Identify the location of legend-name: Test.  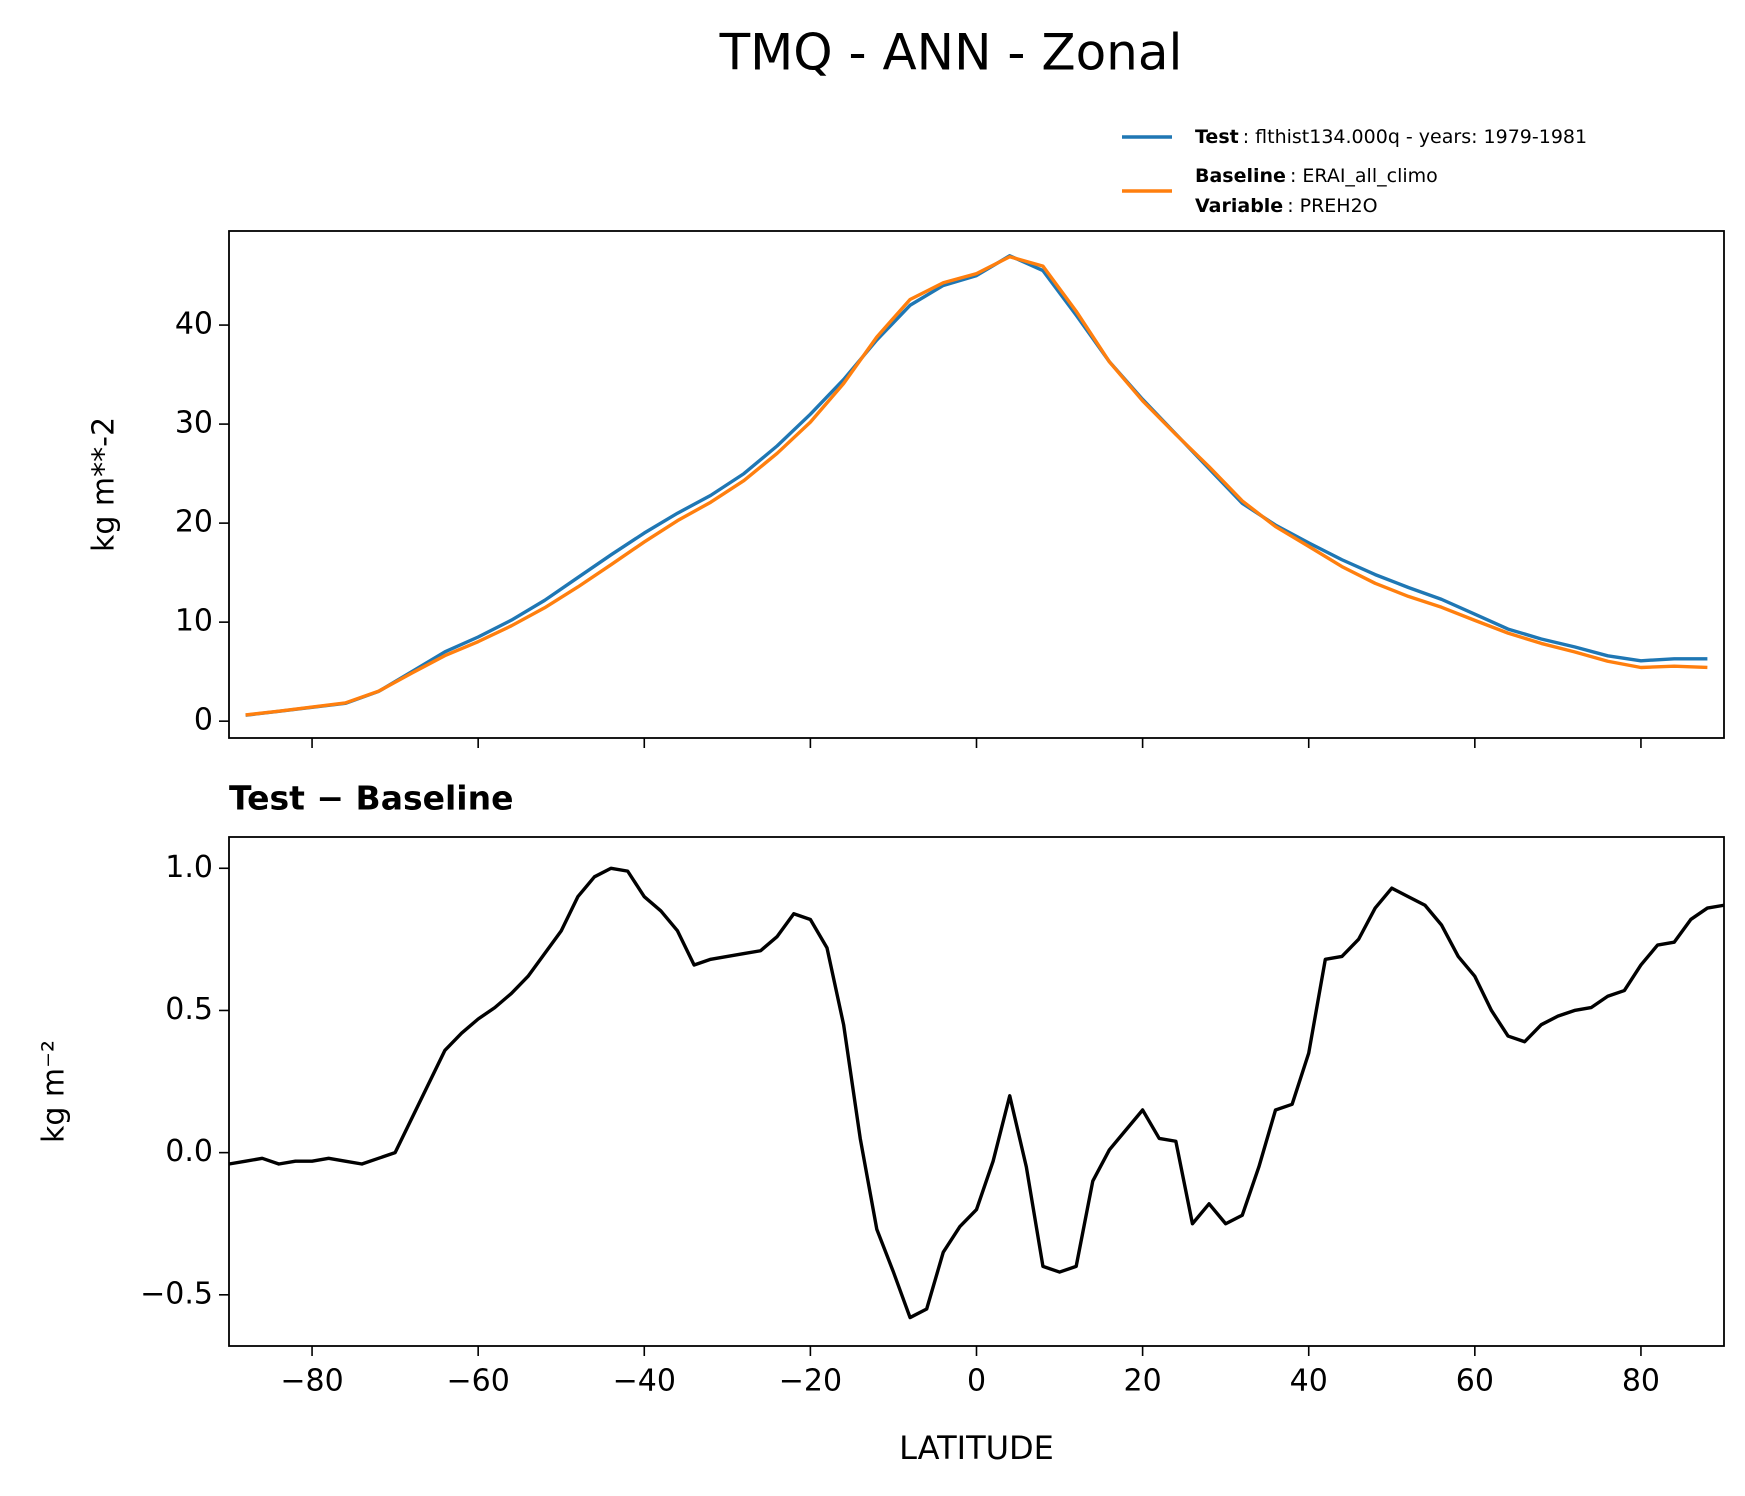
(1217, 137).